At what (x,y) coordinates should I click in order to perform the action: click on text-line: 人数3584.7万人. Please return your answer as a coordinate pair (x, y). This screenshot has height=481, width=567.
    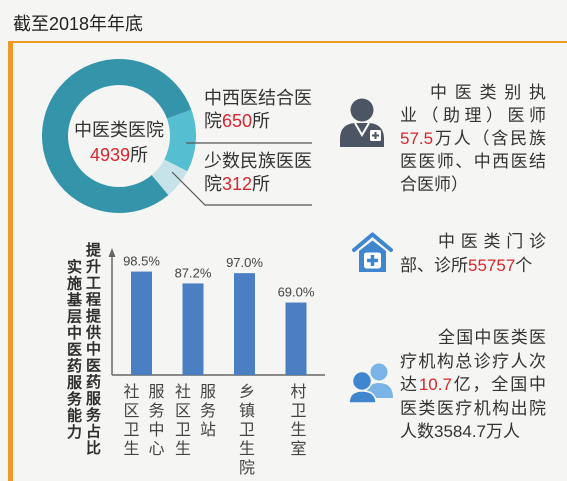
    Looking at the image, I should click on (473, 432).